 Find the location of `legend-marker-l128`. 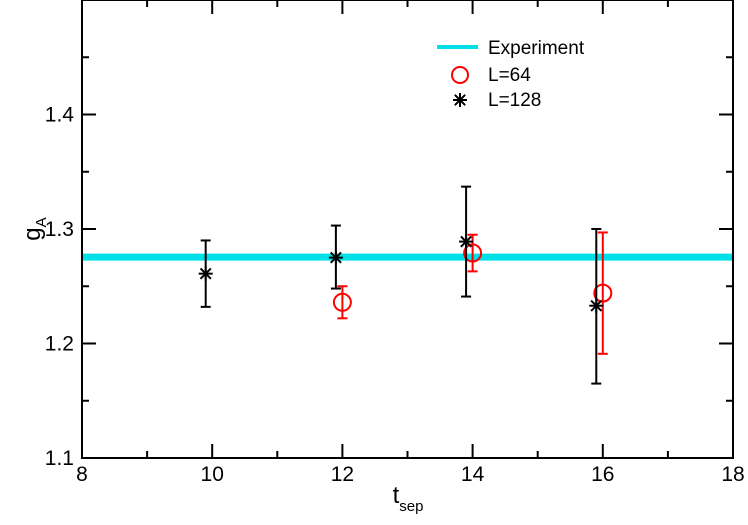

legend-marker-l128 is located at coordinates (460, 100).